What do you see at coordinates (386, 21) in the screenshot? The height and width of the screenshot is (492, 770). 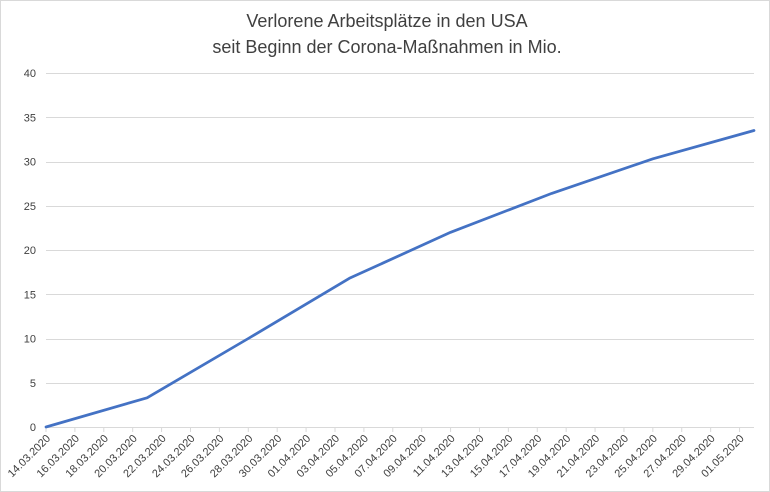 I see `chart-title-line-1: Verlorene Arbeitsplätze in den USA` at bounding box center [386, 21].